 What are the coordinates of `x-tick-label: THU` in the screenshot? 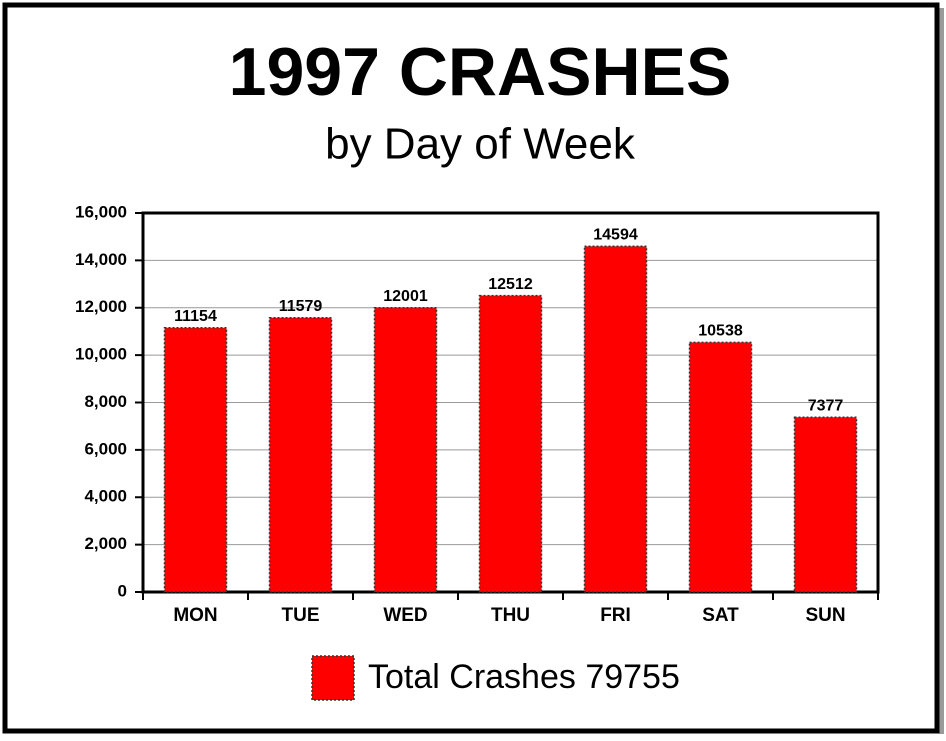 It's located at (510, 615).